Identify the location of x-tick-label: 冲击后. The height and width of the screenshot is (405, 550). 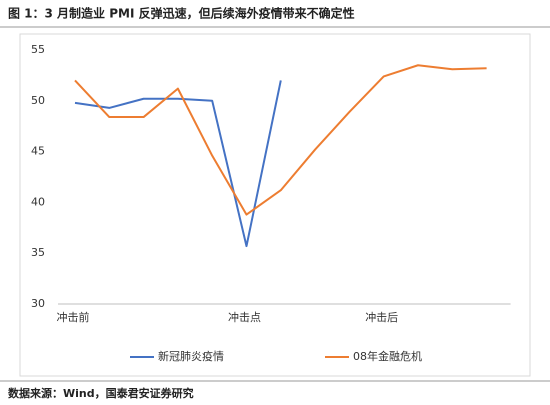
(381, 317).